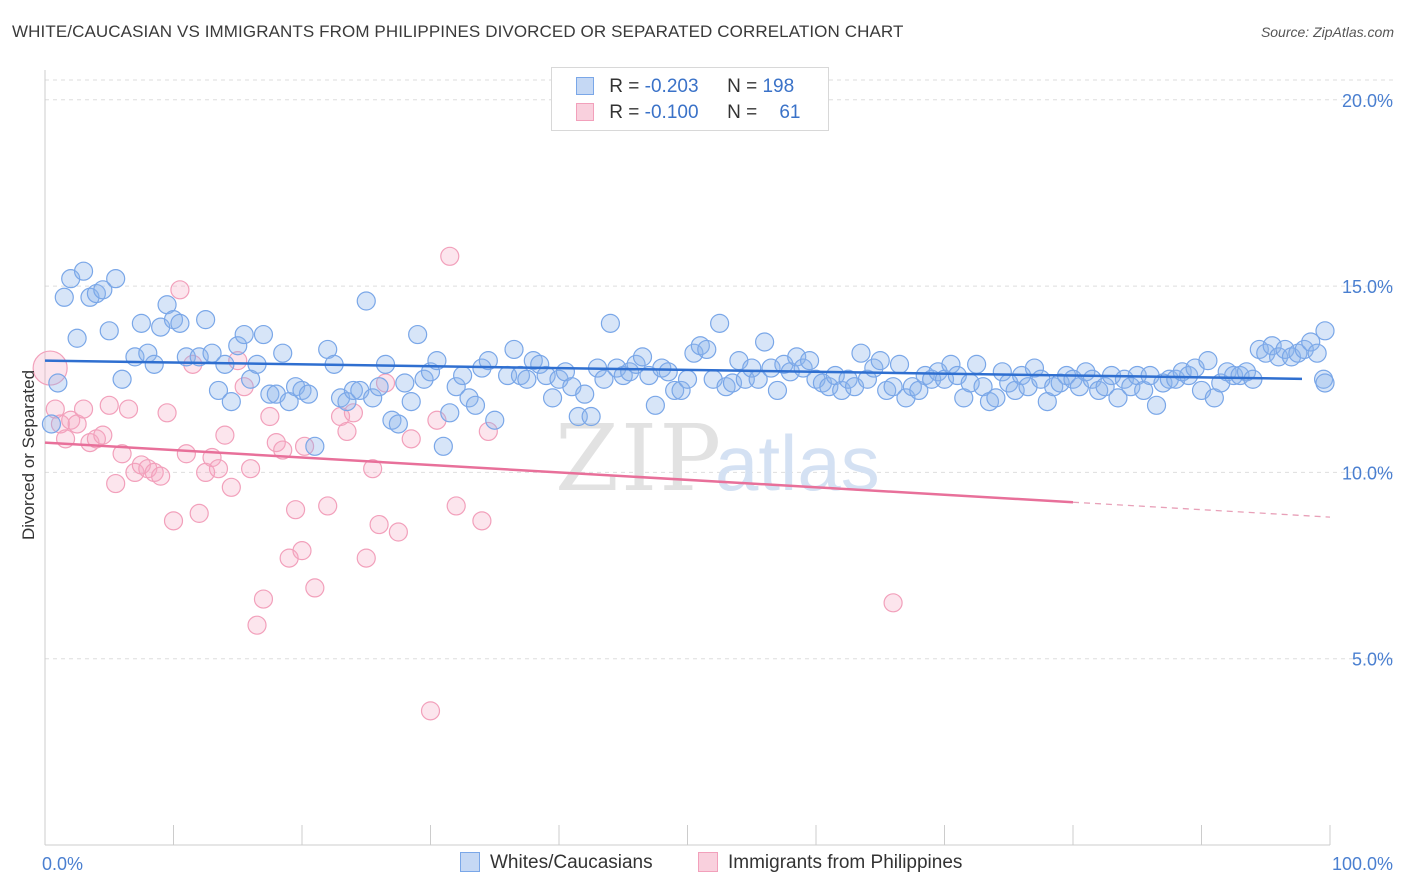 This screenshot has width=1406, height=892. What do you see at coordinates (28, 455) in the screenshot?
I see `y-axis-label: Divorced or Separated` at bounding box center [28, 455].